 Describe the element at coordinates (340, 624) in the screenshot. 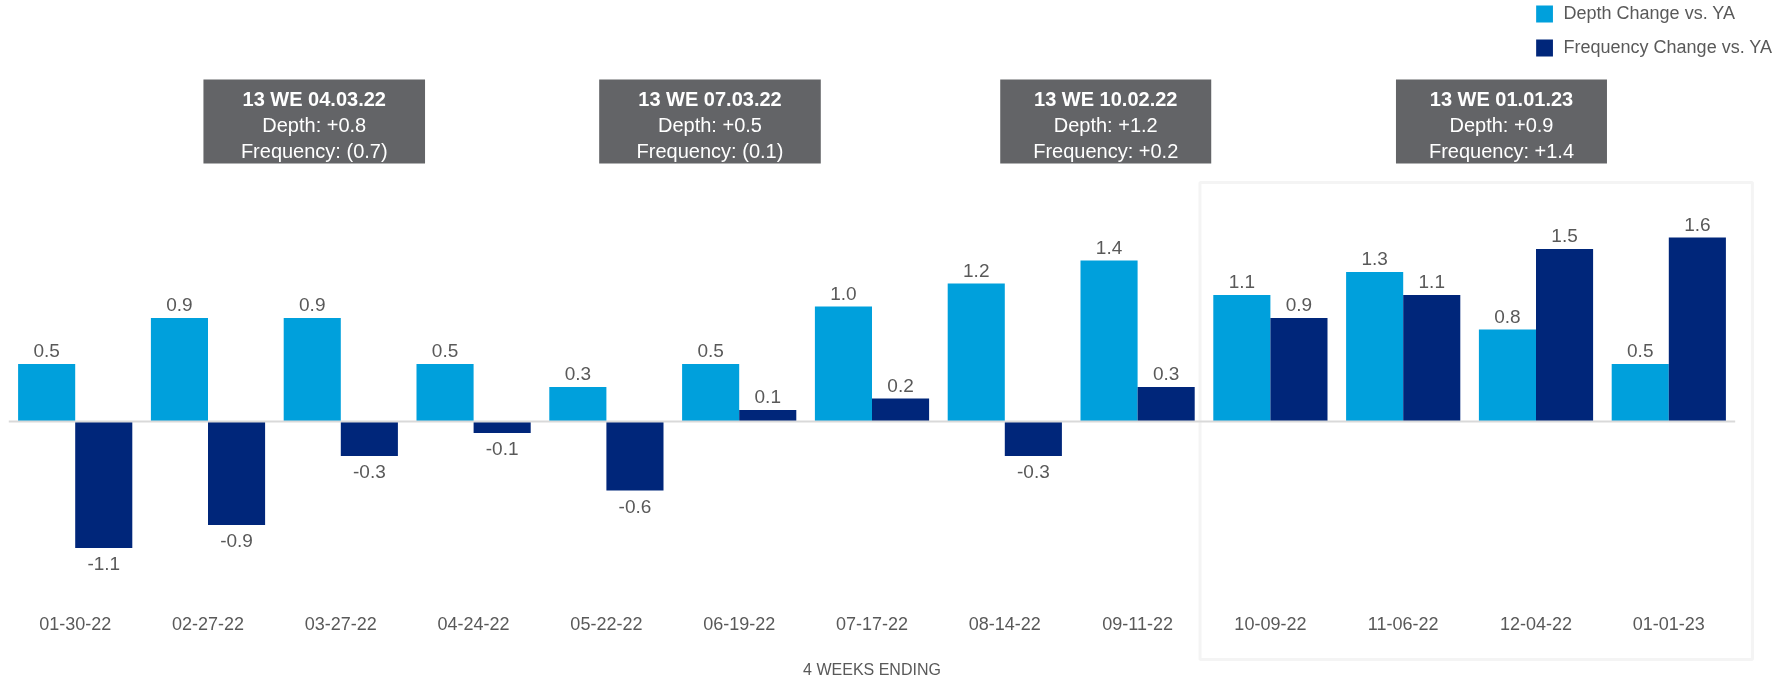

I see `x-tick-label: 03-27-22` at that location.